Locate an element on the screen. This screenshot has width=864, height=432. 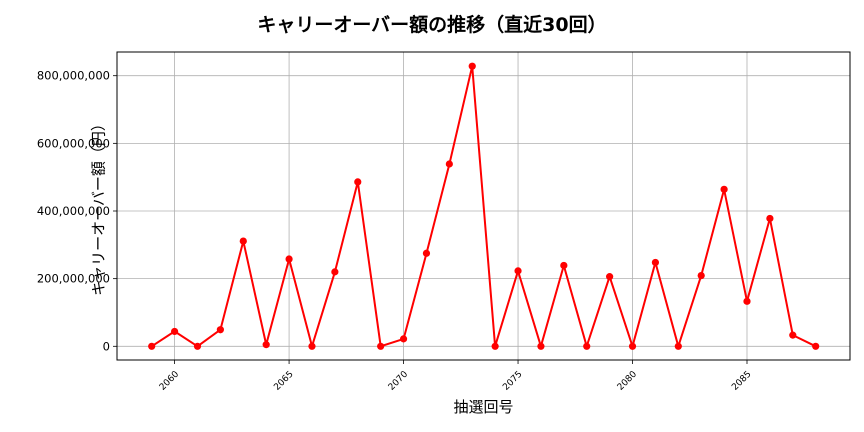
x-tick-label: 2065 is located at coordinates (283, 381).